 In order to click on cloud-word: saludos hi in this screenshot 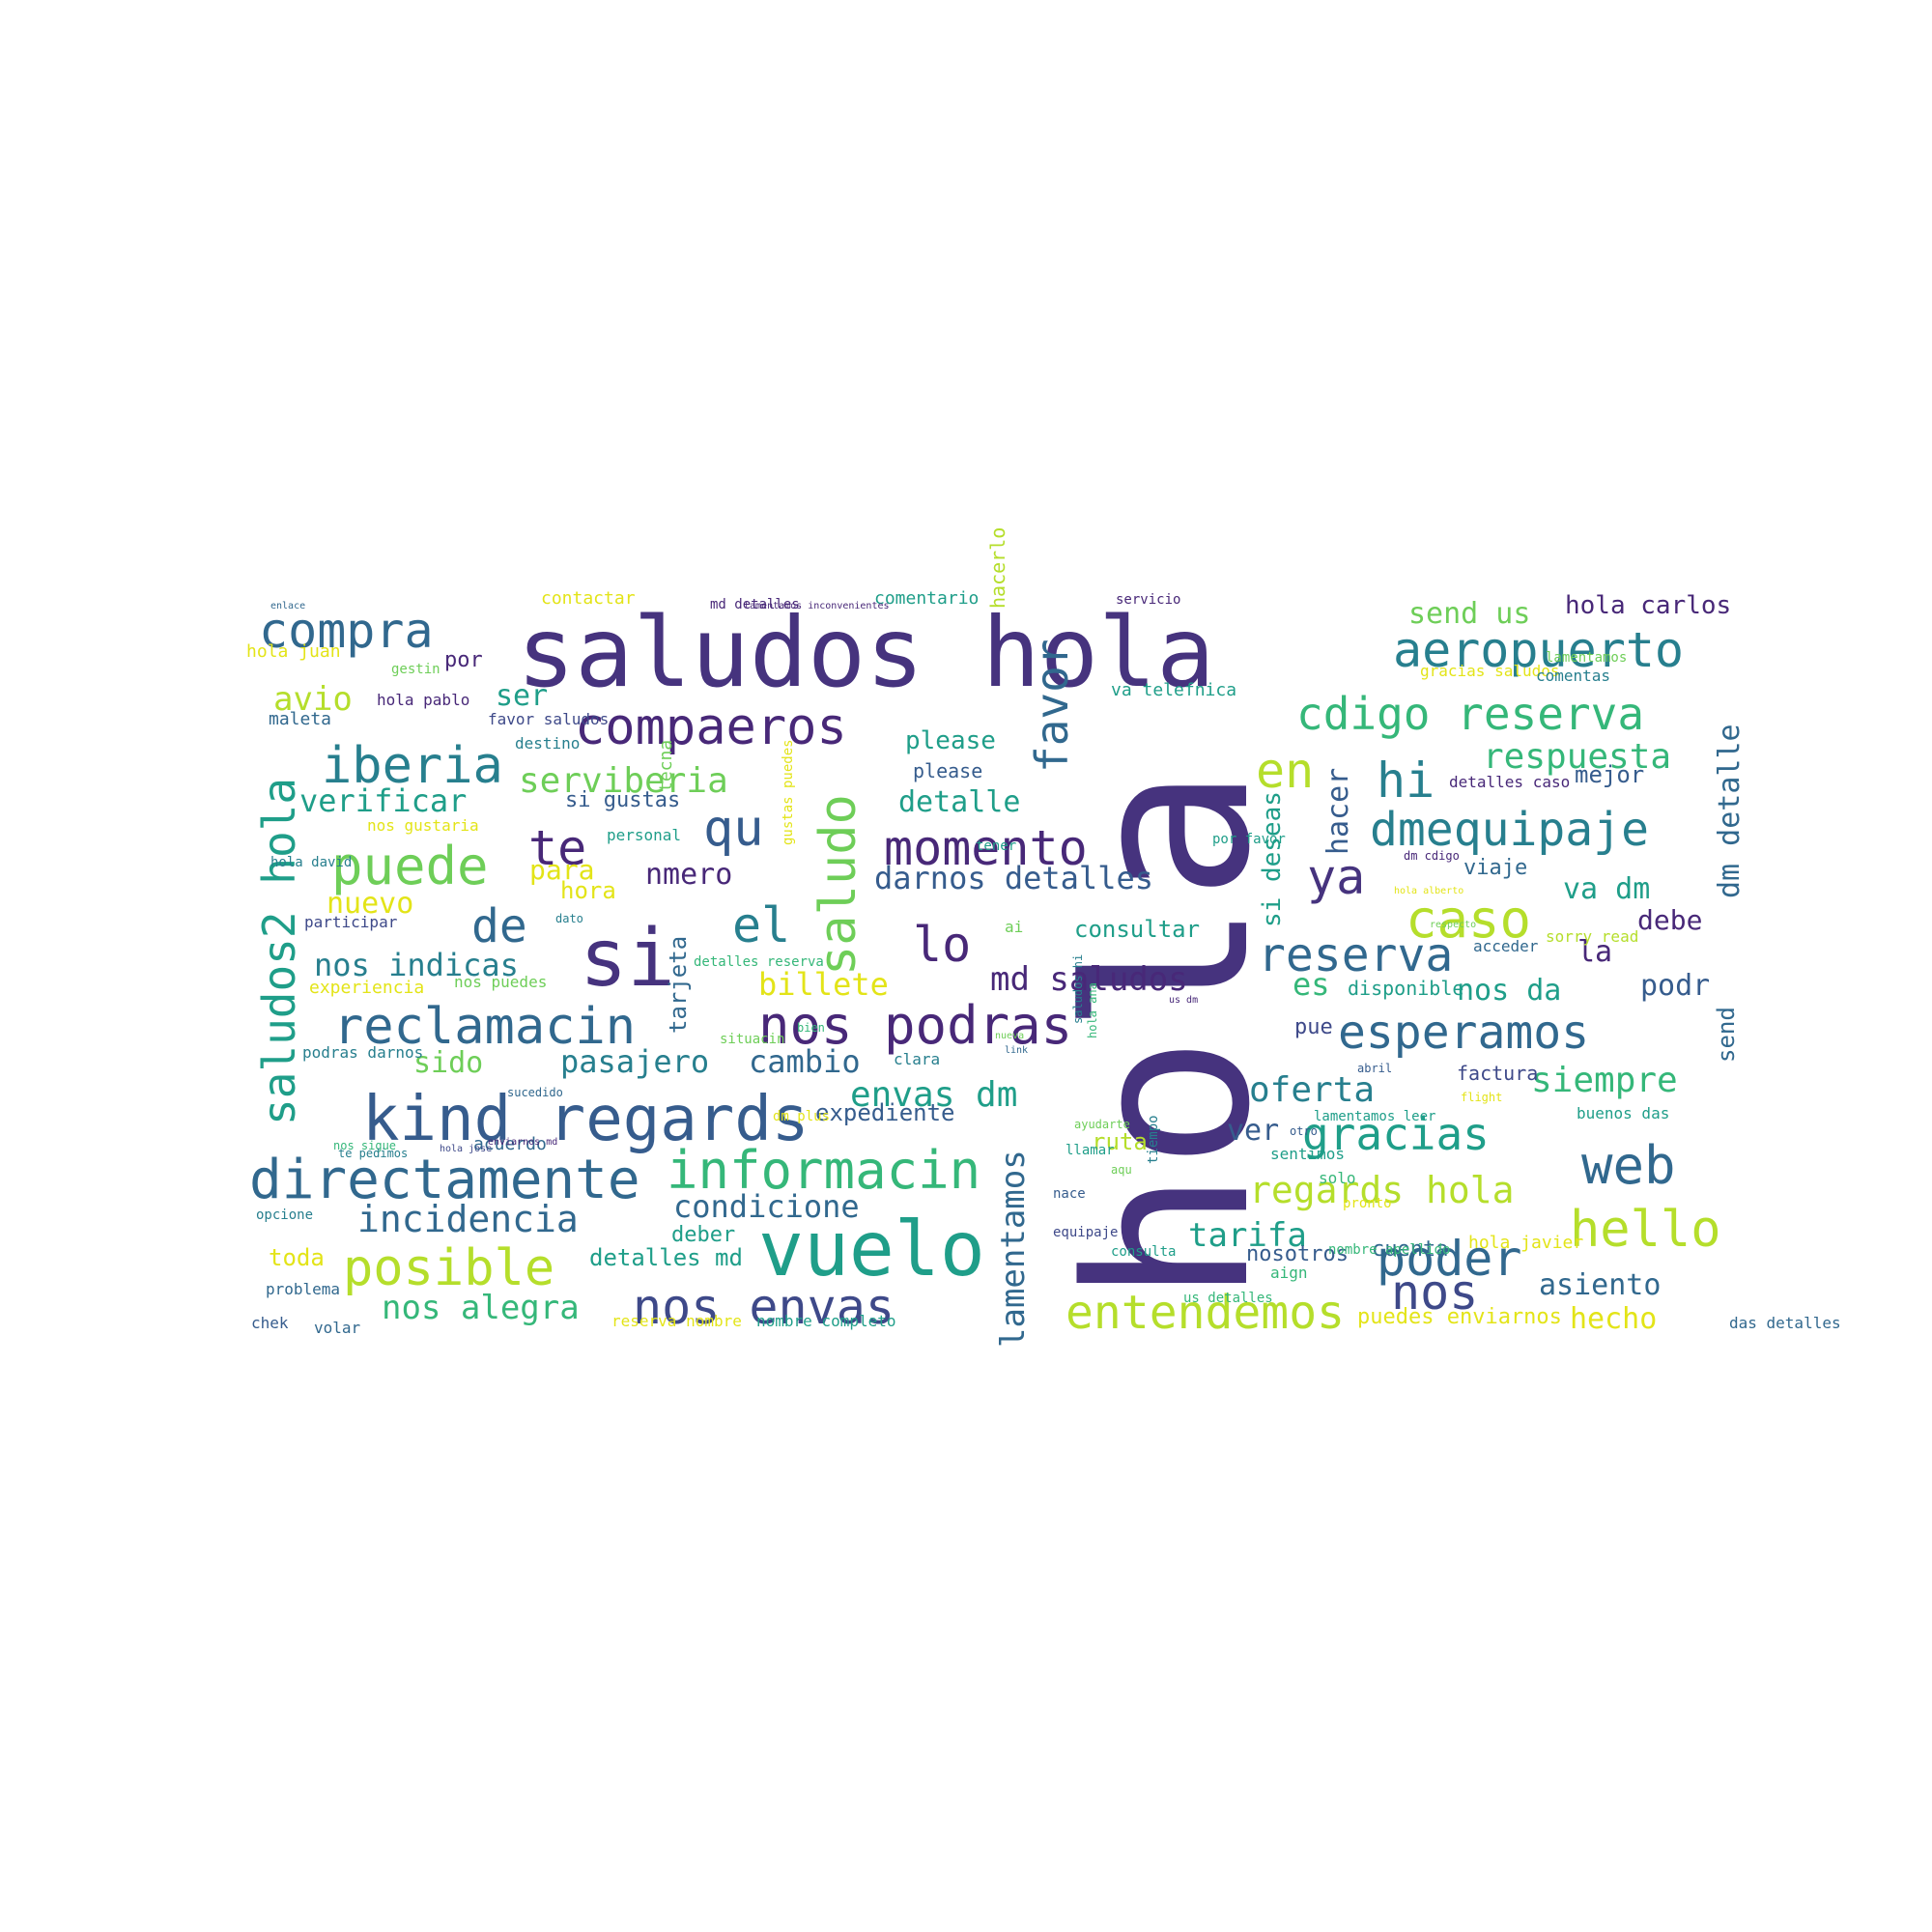, I will do `click(1078, 989)`.